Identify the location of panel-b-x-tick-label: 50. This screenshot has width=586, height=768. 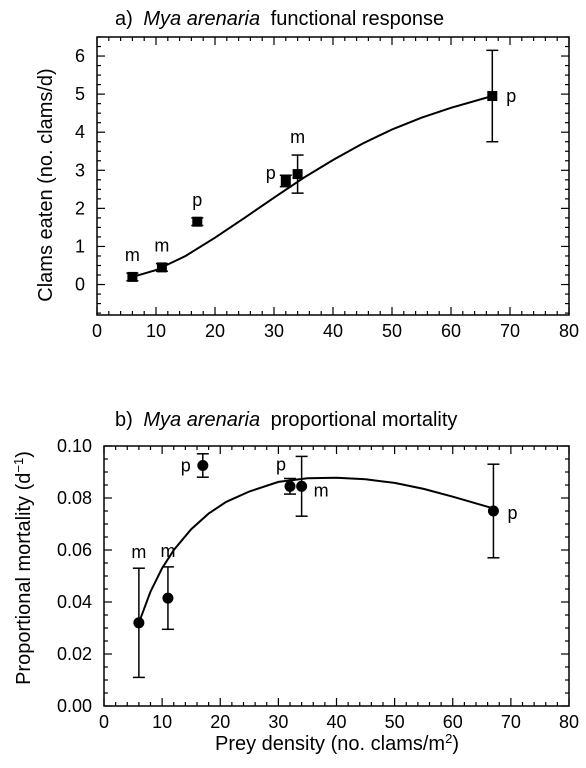
(395, 722).